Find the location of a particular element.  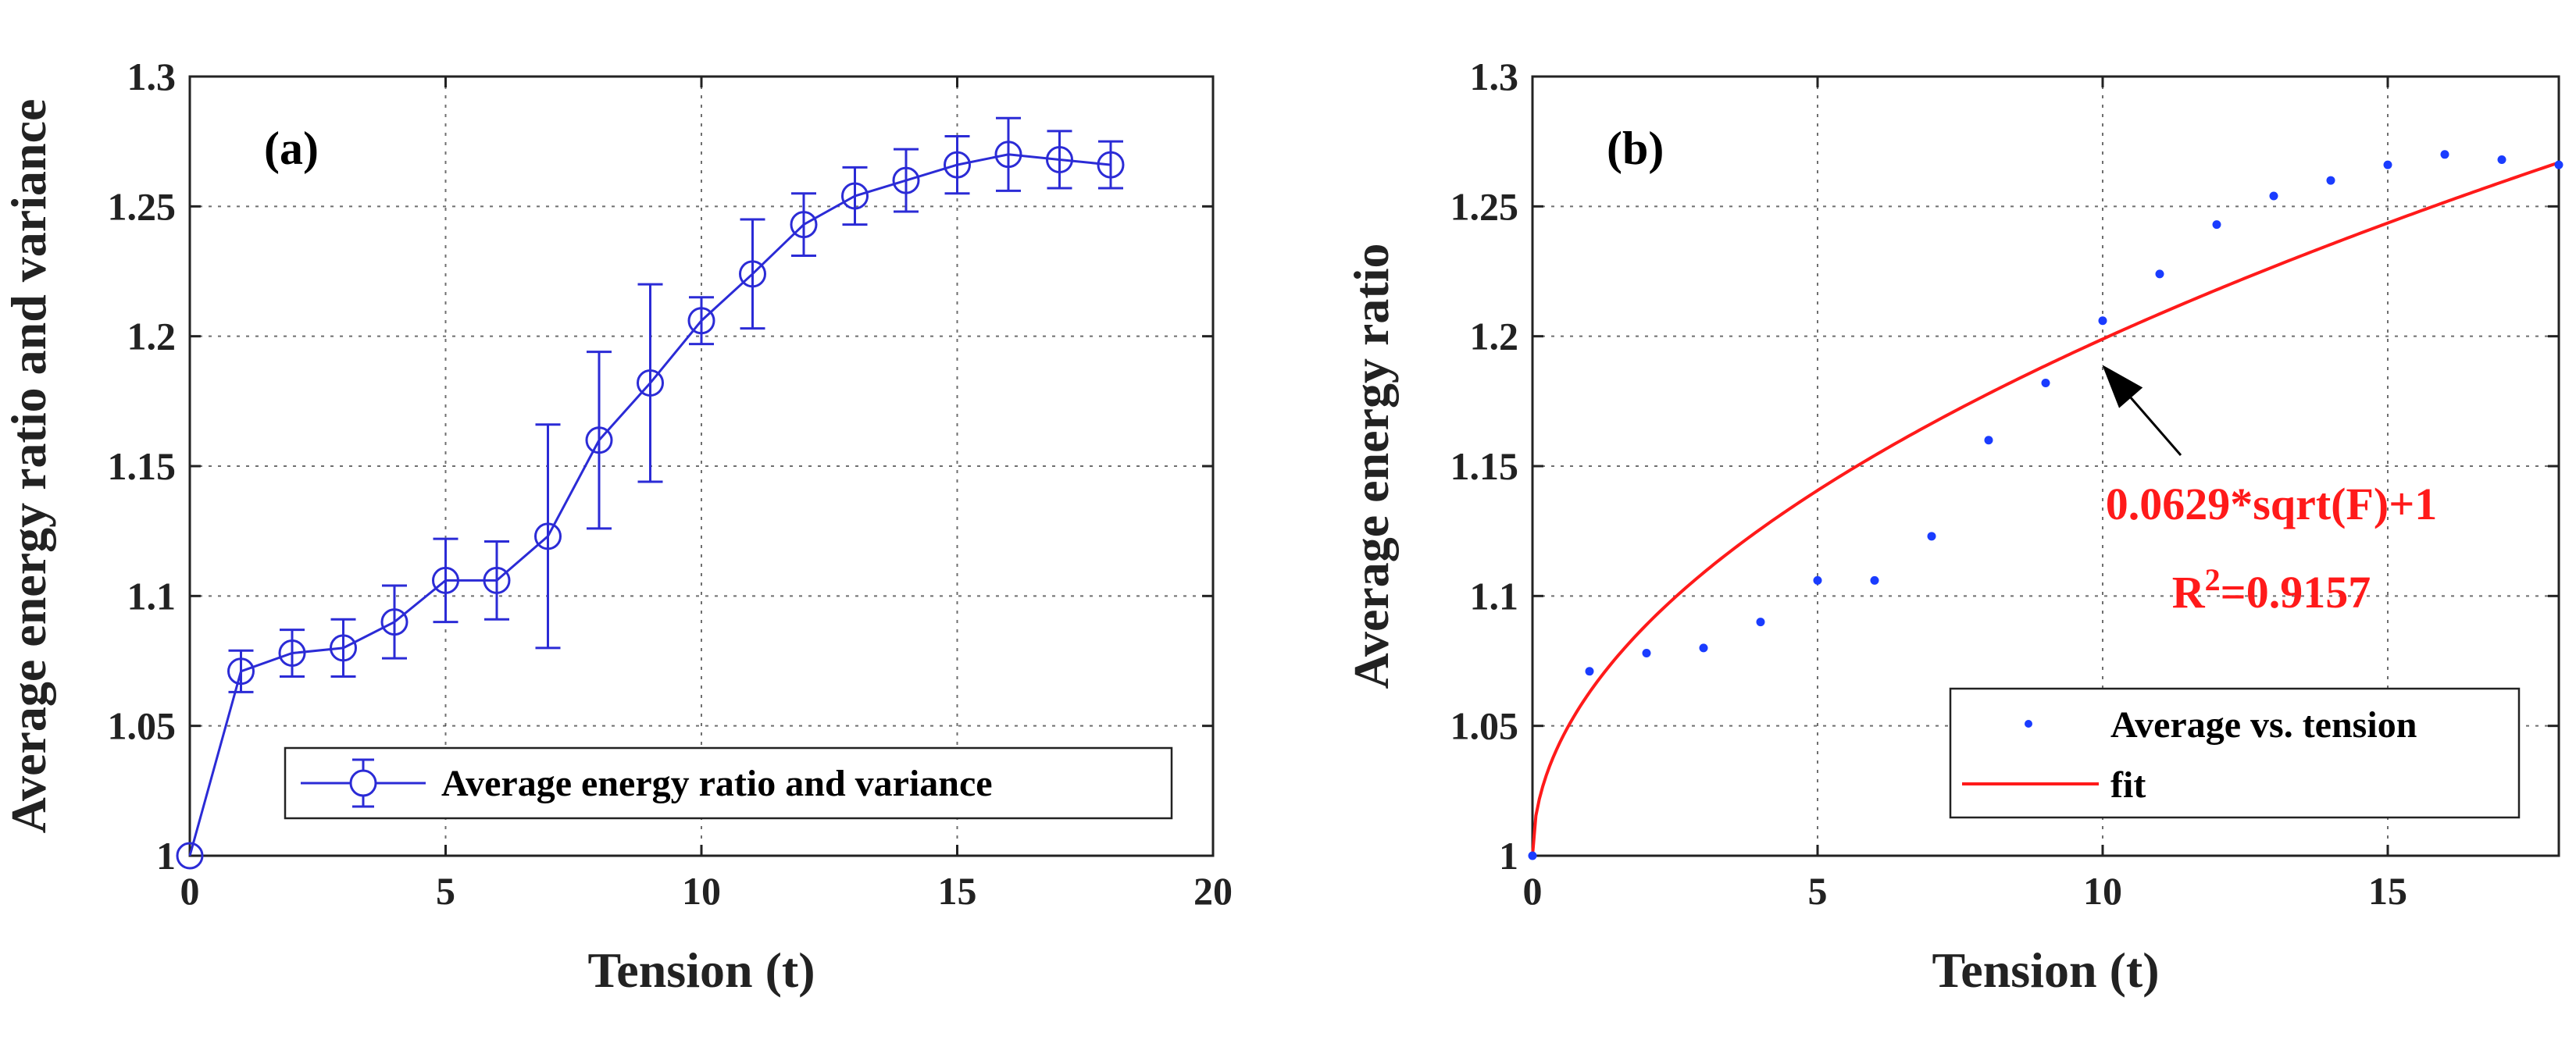

fit-equation-label: 0.0629*sqrt(F)+1 is located at coordinates (2272, 504).